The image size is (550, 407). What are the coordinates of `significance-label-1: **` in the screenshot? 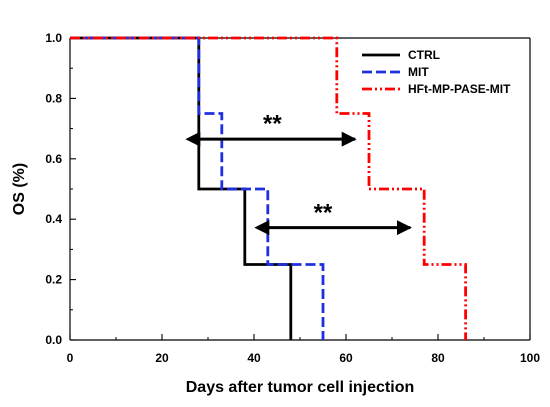 It's located at (272, 124).